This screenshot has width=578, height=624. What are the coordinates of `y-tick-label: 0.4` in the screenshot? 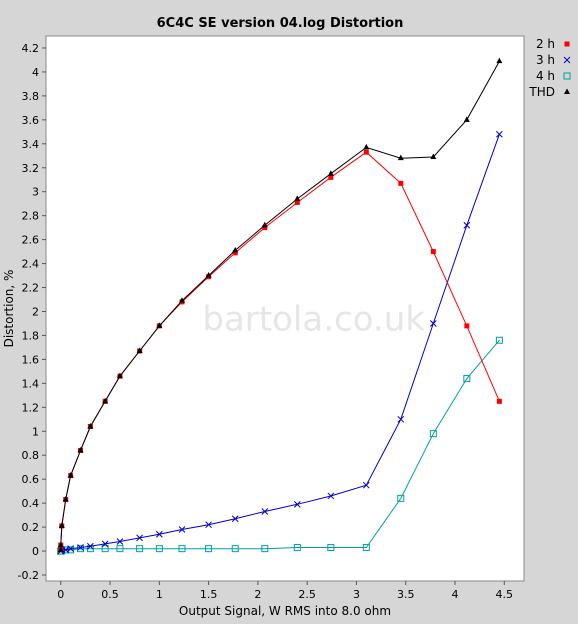 It's located at (31, 503).